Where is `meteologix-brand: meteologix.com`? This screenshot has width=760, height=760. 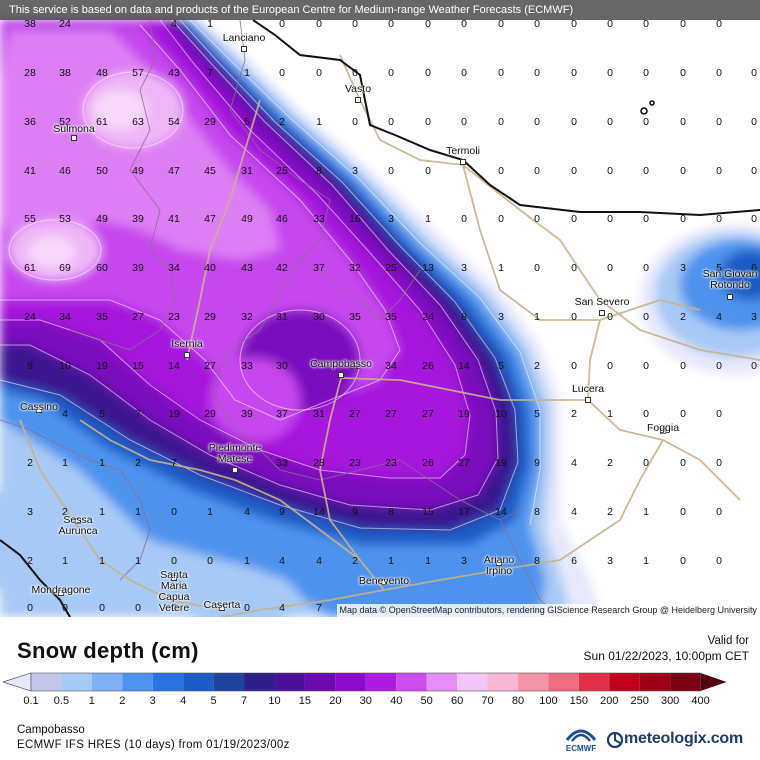 meteologix-brand: meteologix.com is located at coordinates (684, 738).